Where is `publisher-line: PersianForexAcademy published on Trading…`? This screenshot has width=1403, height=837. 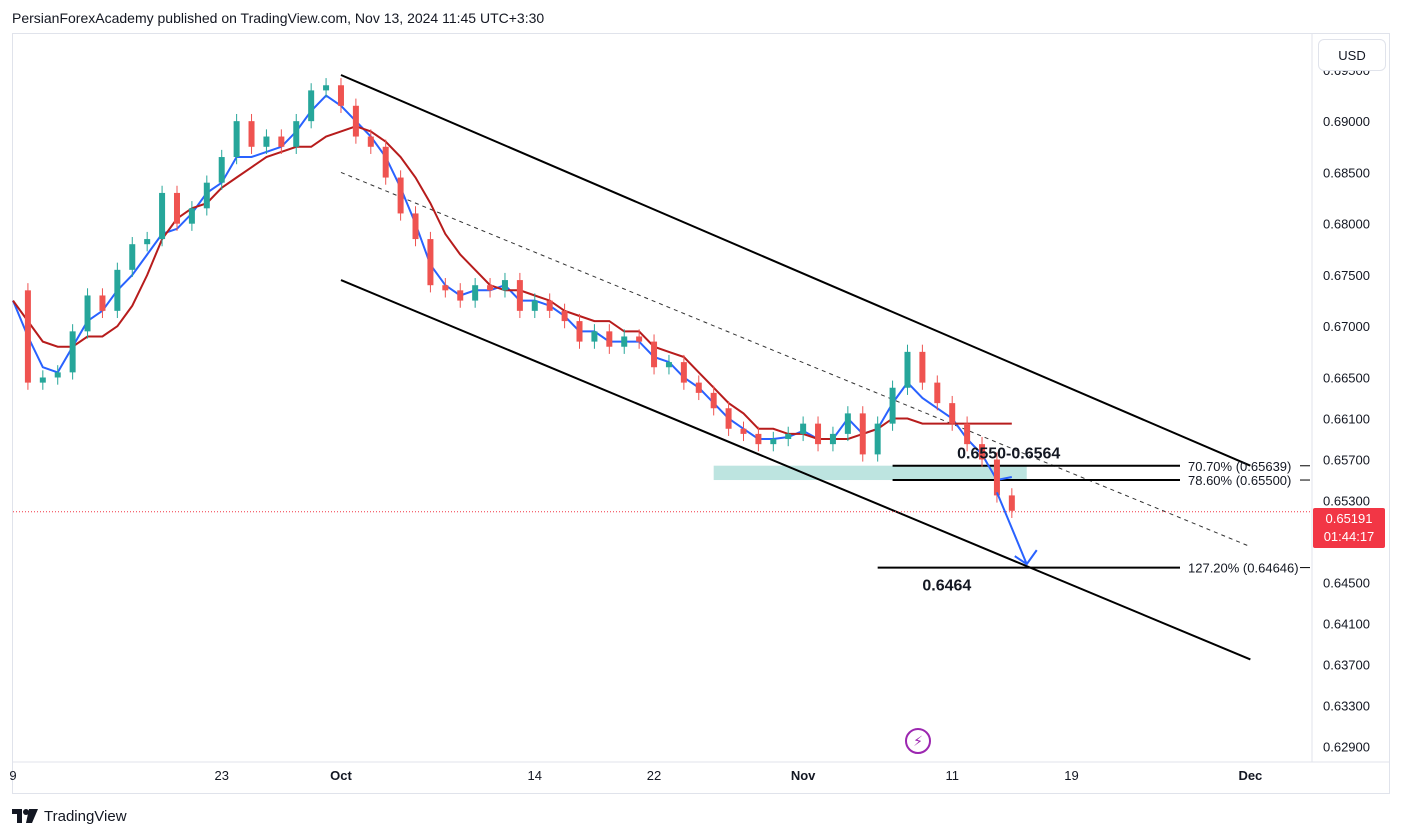 publisher-line: PersianForexAcademy published on Trading… is located at coordinates (278, 18).